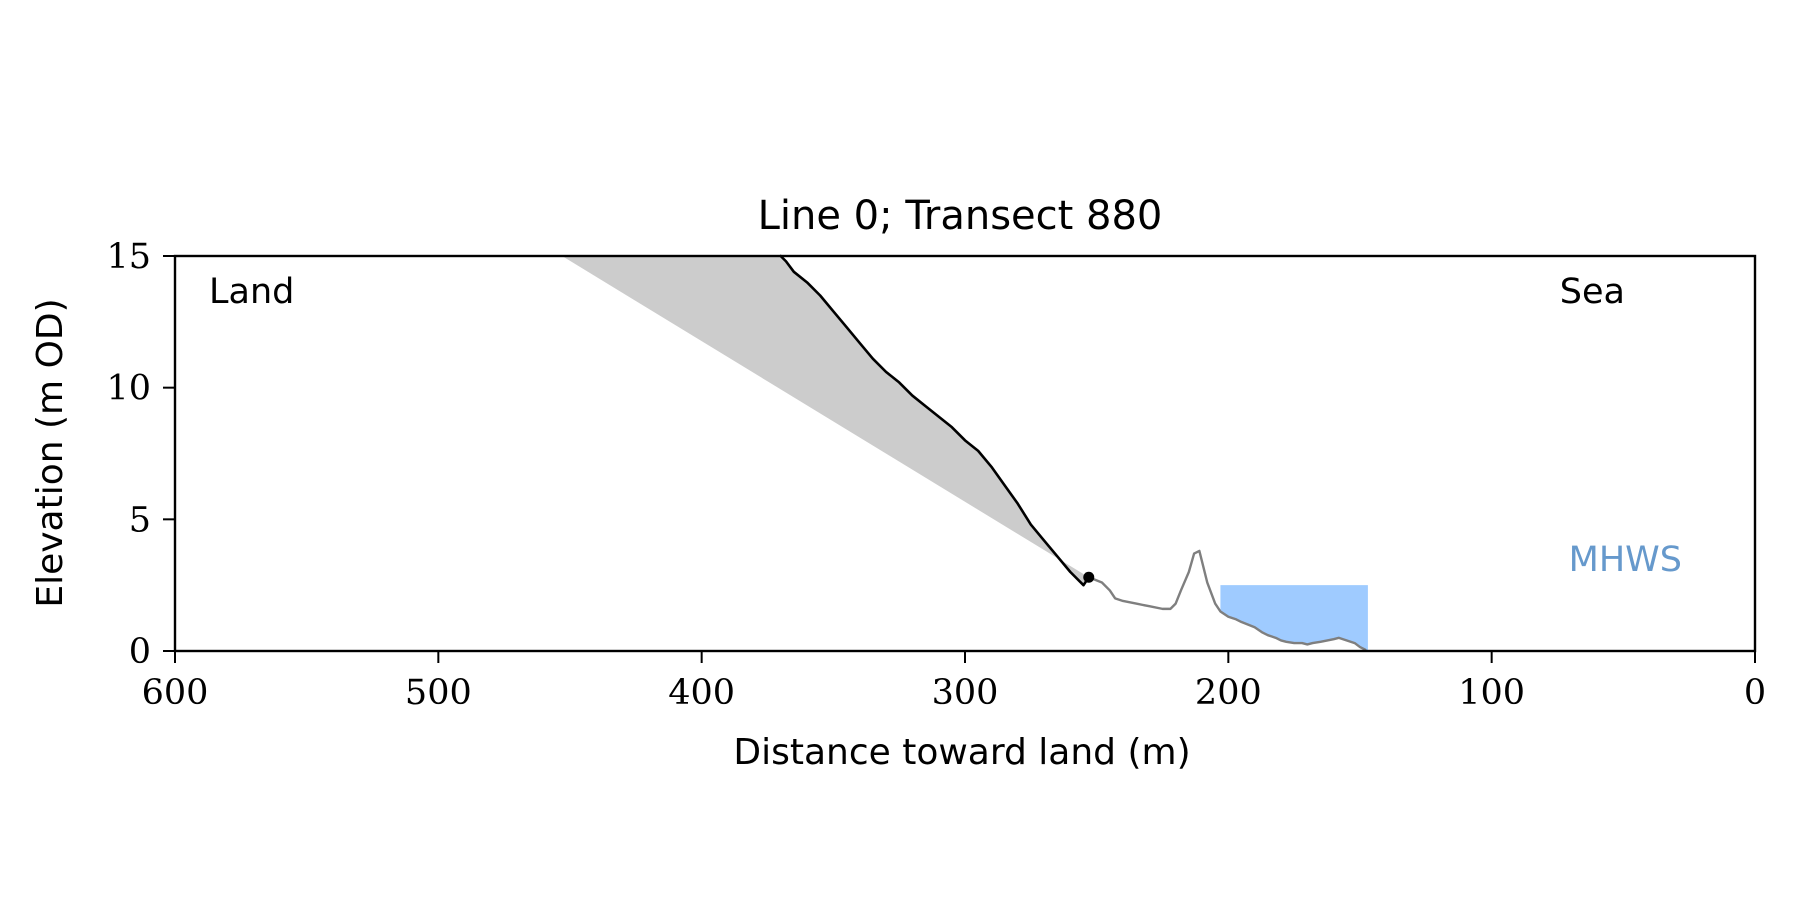 The image size is (1800, 900). What do you see at coordinates (1089, 577) in the screenshot?
I see `transect-marker-point` at bounding box center [1089, 577].